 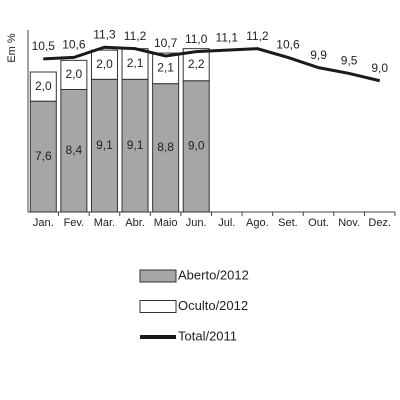 I want to click on x-tick-label: Nov., so click(x=349, y=223).